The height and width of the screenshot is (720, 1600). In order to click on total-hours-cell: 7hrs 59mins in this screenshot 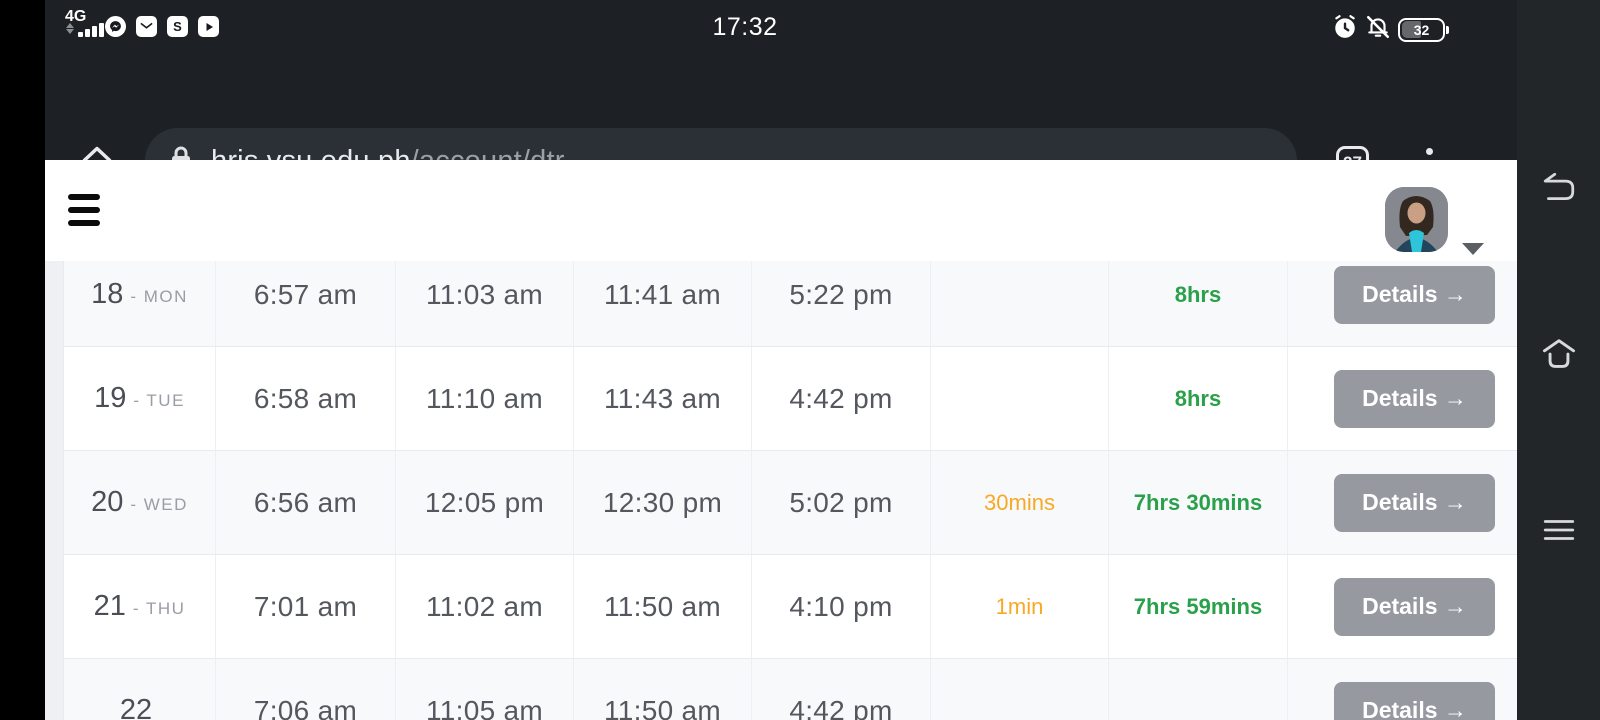, I will do `click(1198, 606)`.